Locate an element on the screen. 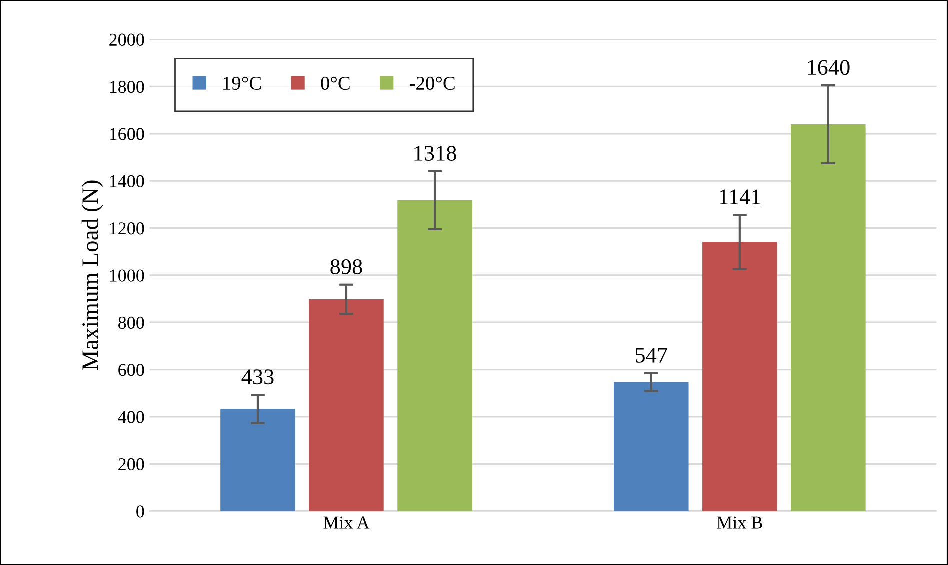 Image resolution: width=948 pixels, height=565 pixels. y-tick-label: 200 is located at coordinates (131, 464).